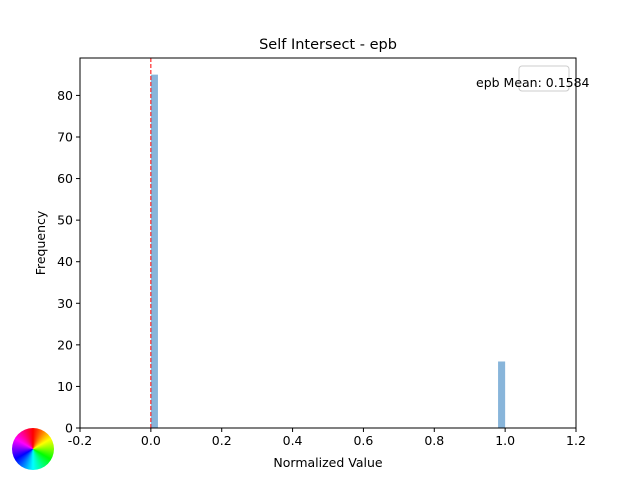  What do you see at coordinates (65, 386) in the screenshot?
I see `y-tick-label: 10` at bounding box center [65, 386].